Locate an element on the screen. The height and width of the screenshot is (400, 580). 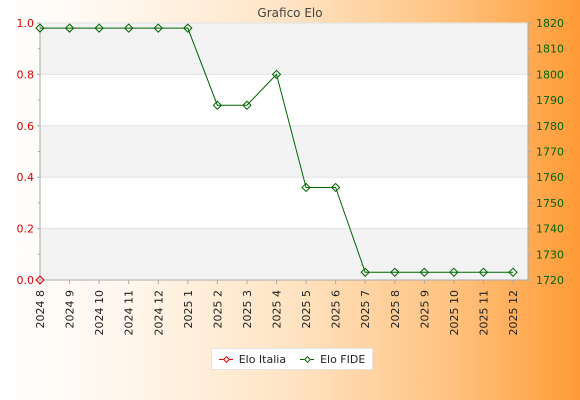
tick-label-x: 2025 11 is located at coordinates (483, 313).